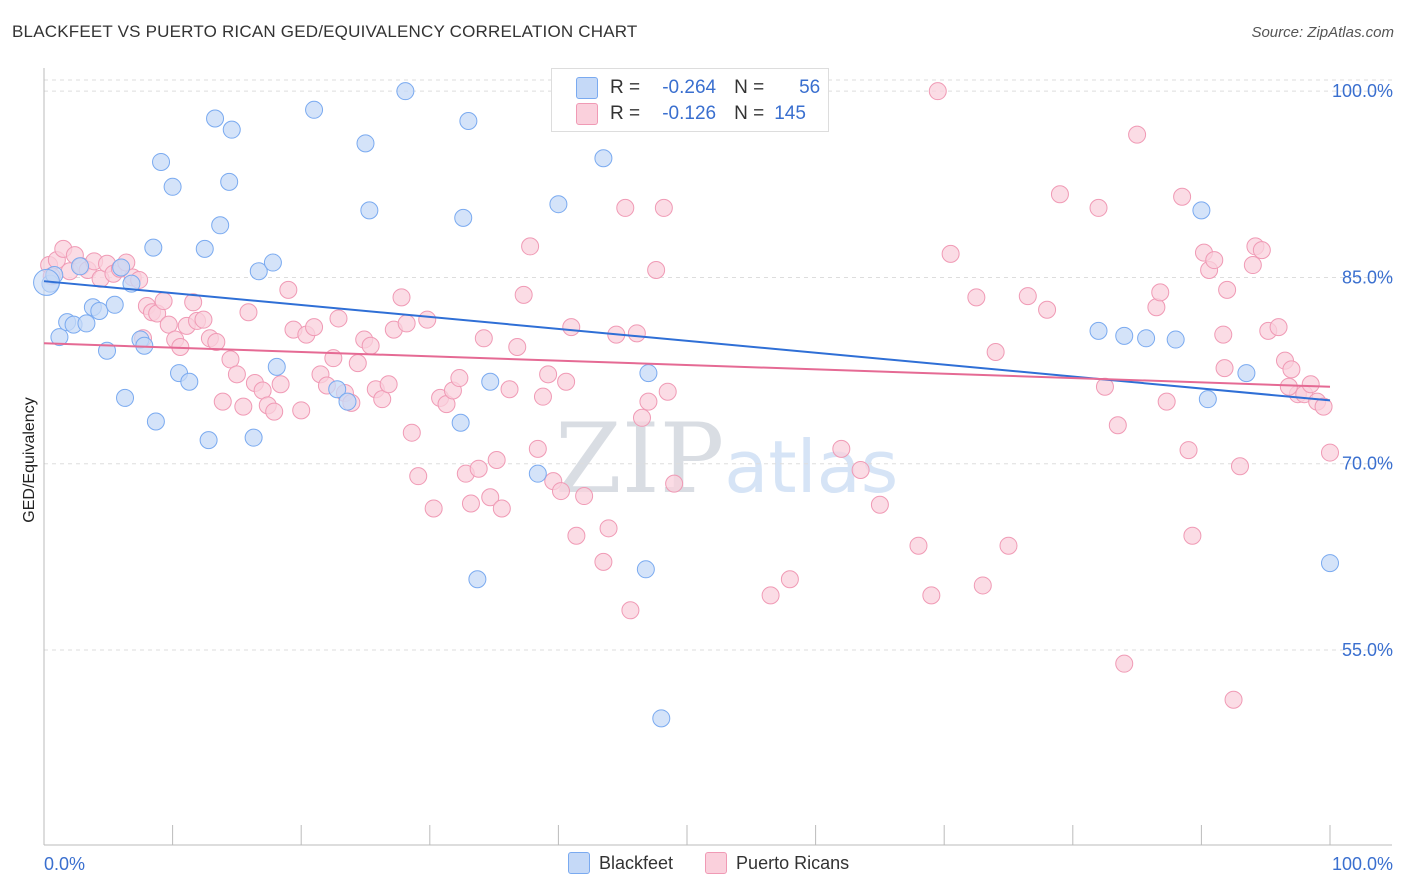  What do you see at coordinates (726, 459) in the screenshot?
I see `watermark: ZIPatlas` at bounding box center [726, 459].